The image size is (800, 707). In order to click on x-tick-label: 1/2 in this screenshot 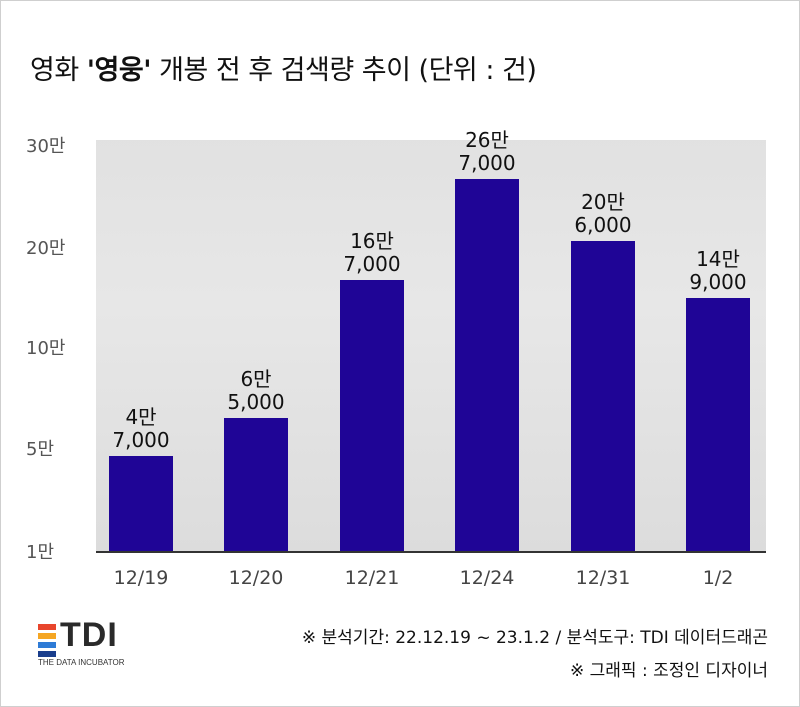, I will do `click(718, 578)`.